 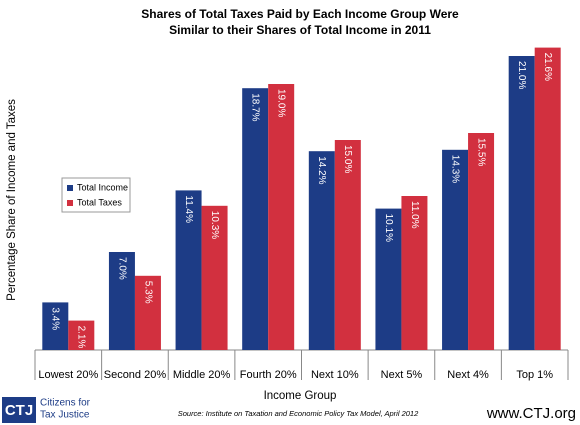 I want to click on x-tick-label: Next 10%, so click(x=335, y=375).